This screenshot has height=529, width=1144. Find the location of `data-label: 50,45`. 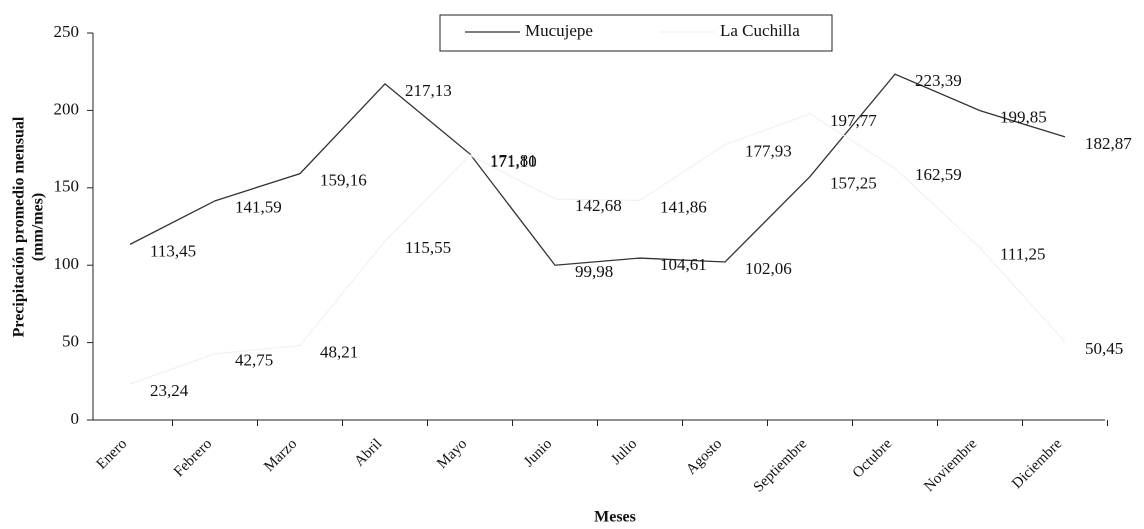

data-label: 50,45 is located at coordinates (1104, 348).